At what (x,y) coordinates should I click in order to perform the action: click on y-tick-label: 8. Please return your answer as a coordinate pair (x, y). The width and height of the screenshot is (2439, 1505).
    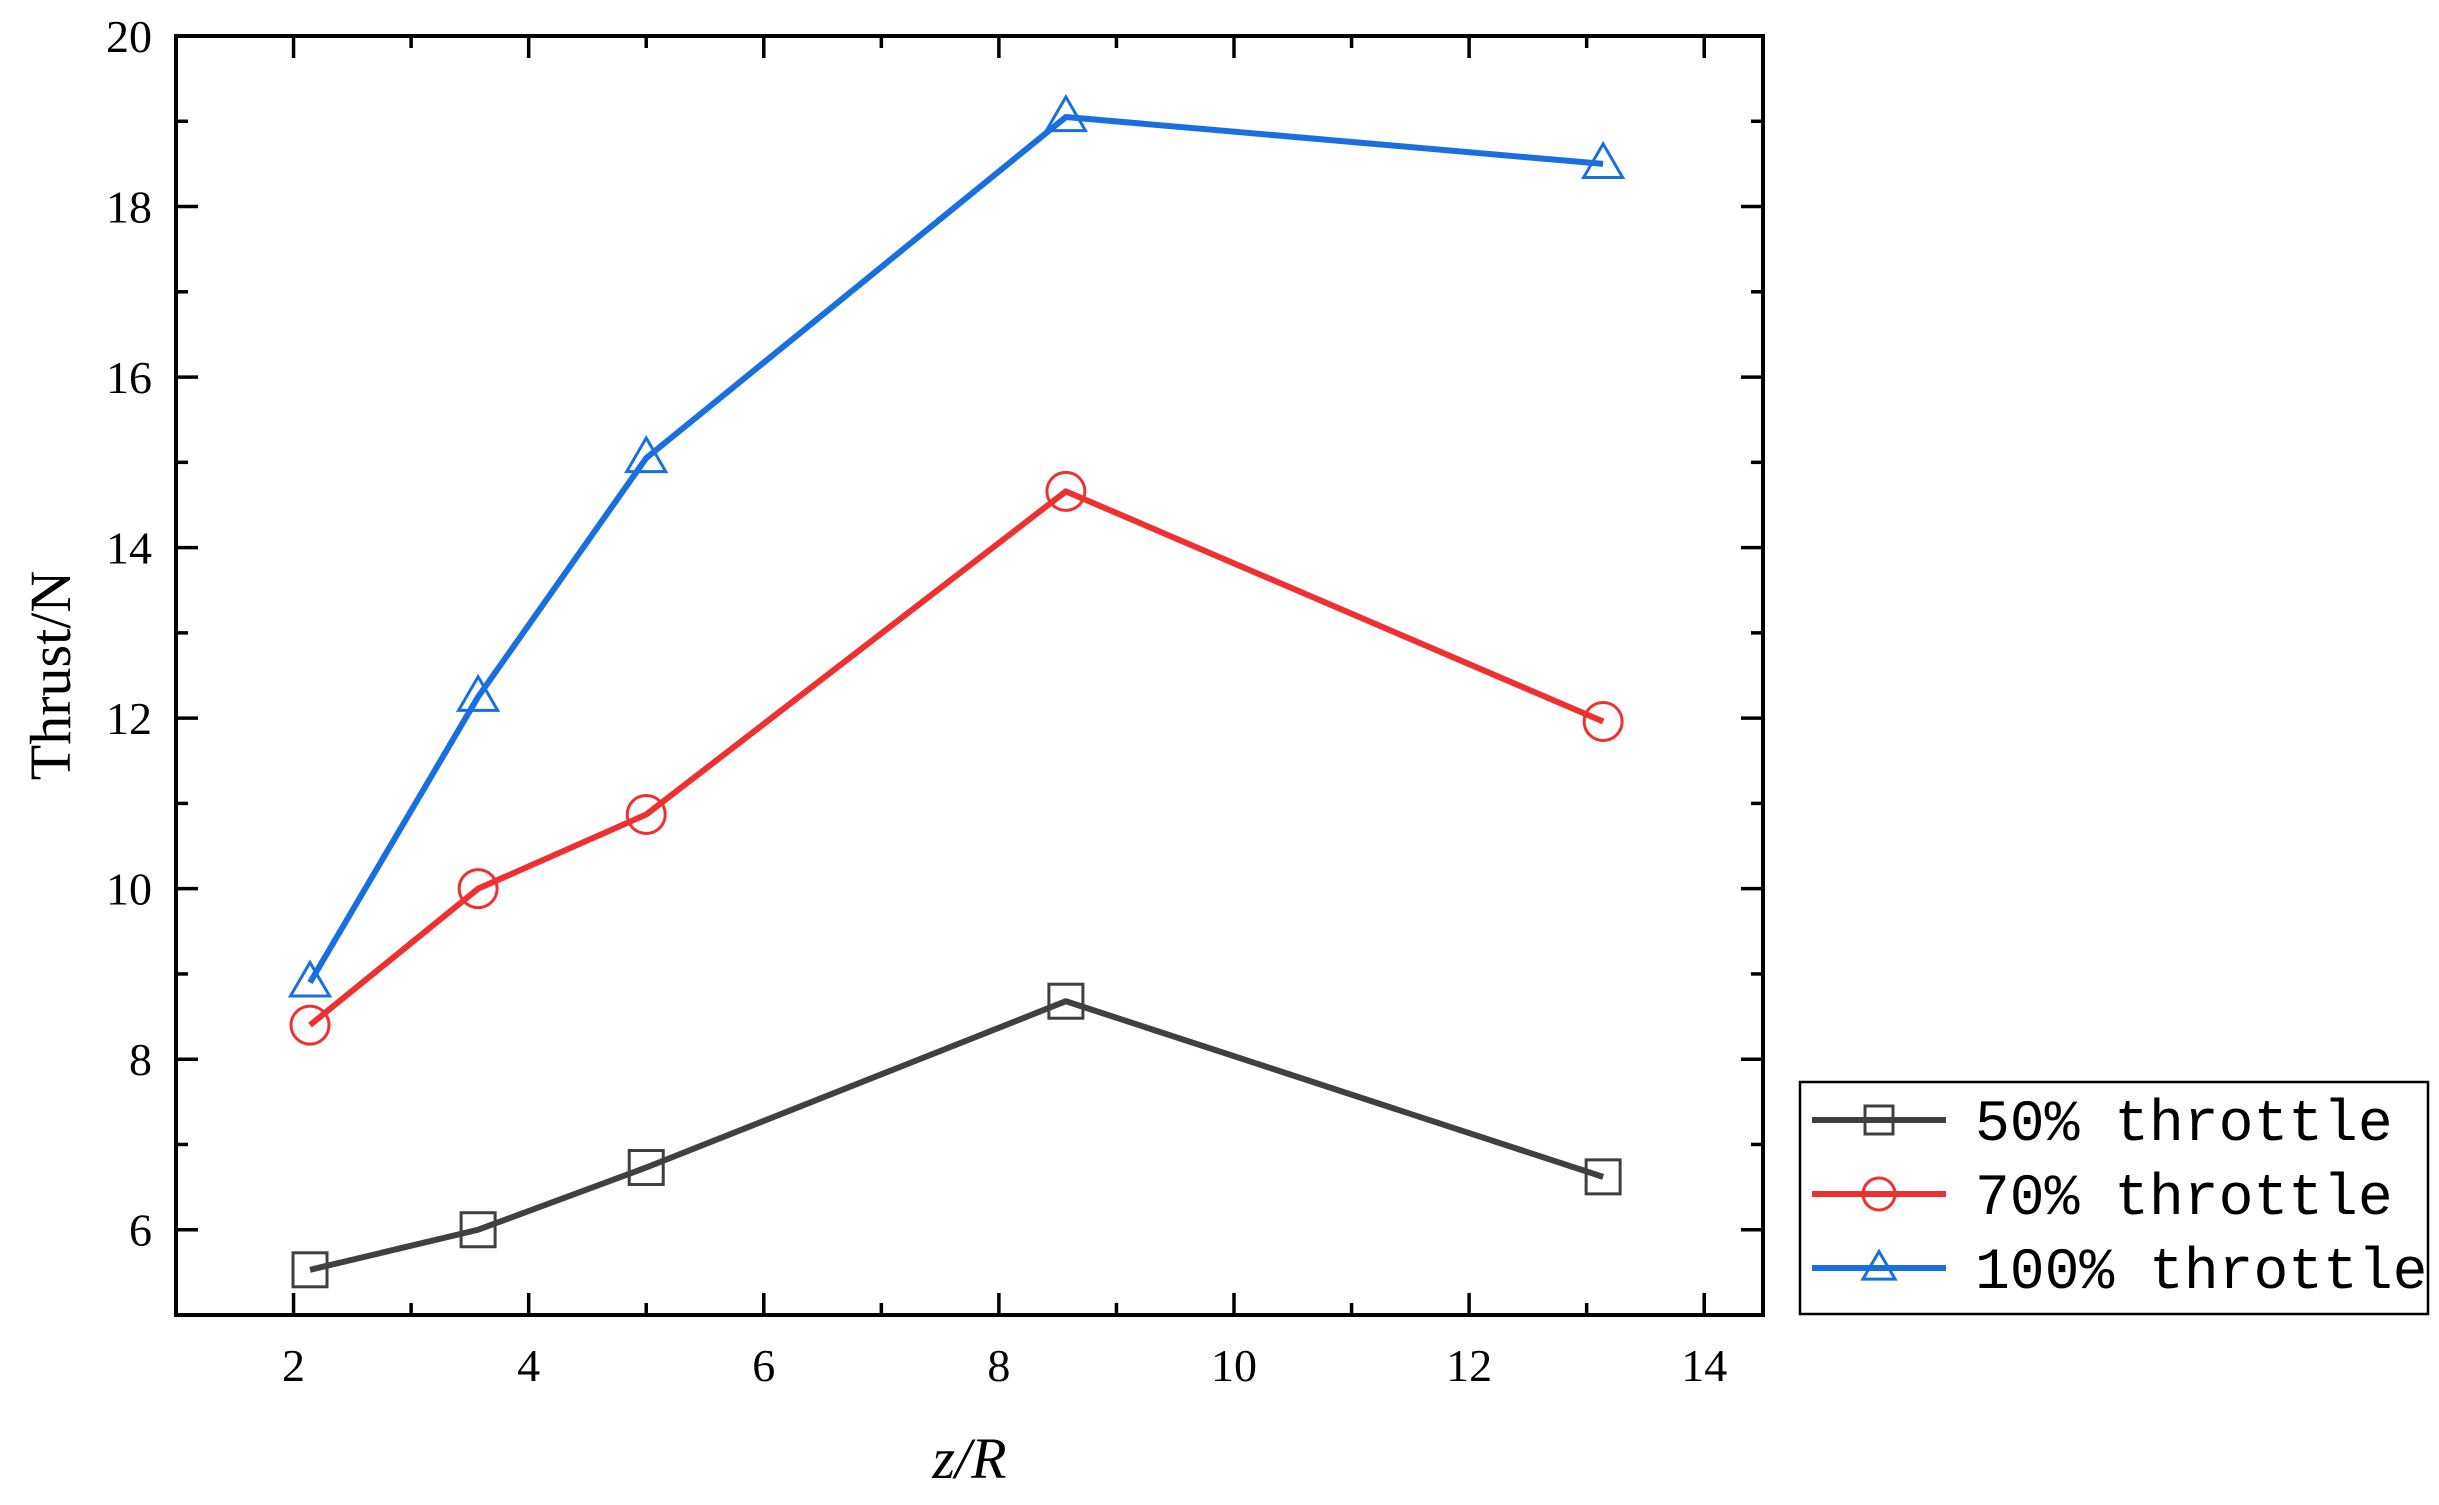
    Looking at the image, I should click on (140, 1059).